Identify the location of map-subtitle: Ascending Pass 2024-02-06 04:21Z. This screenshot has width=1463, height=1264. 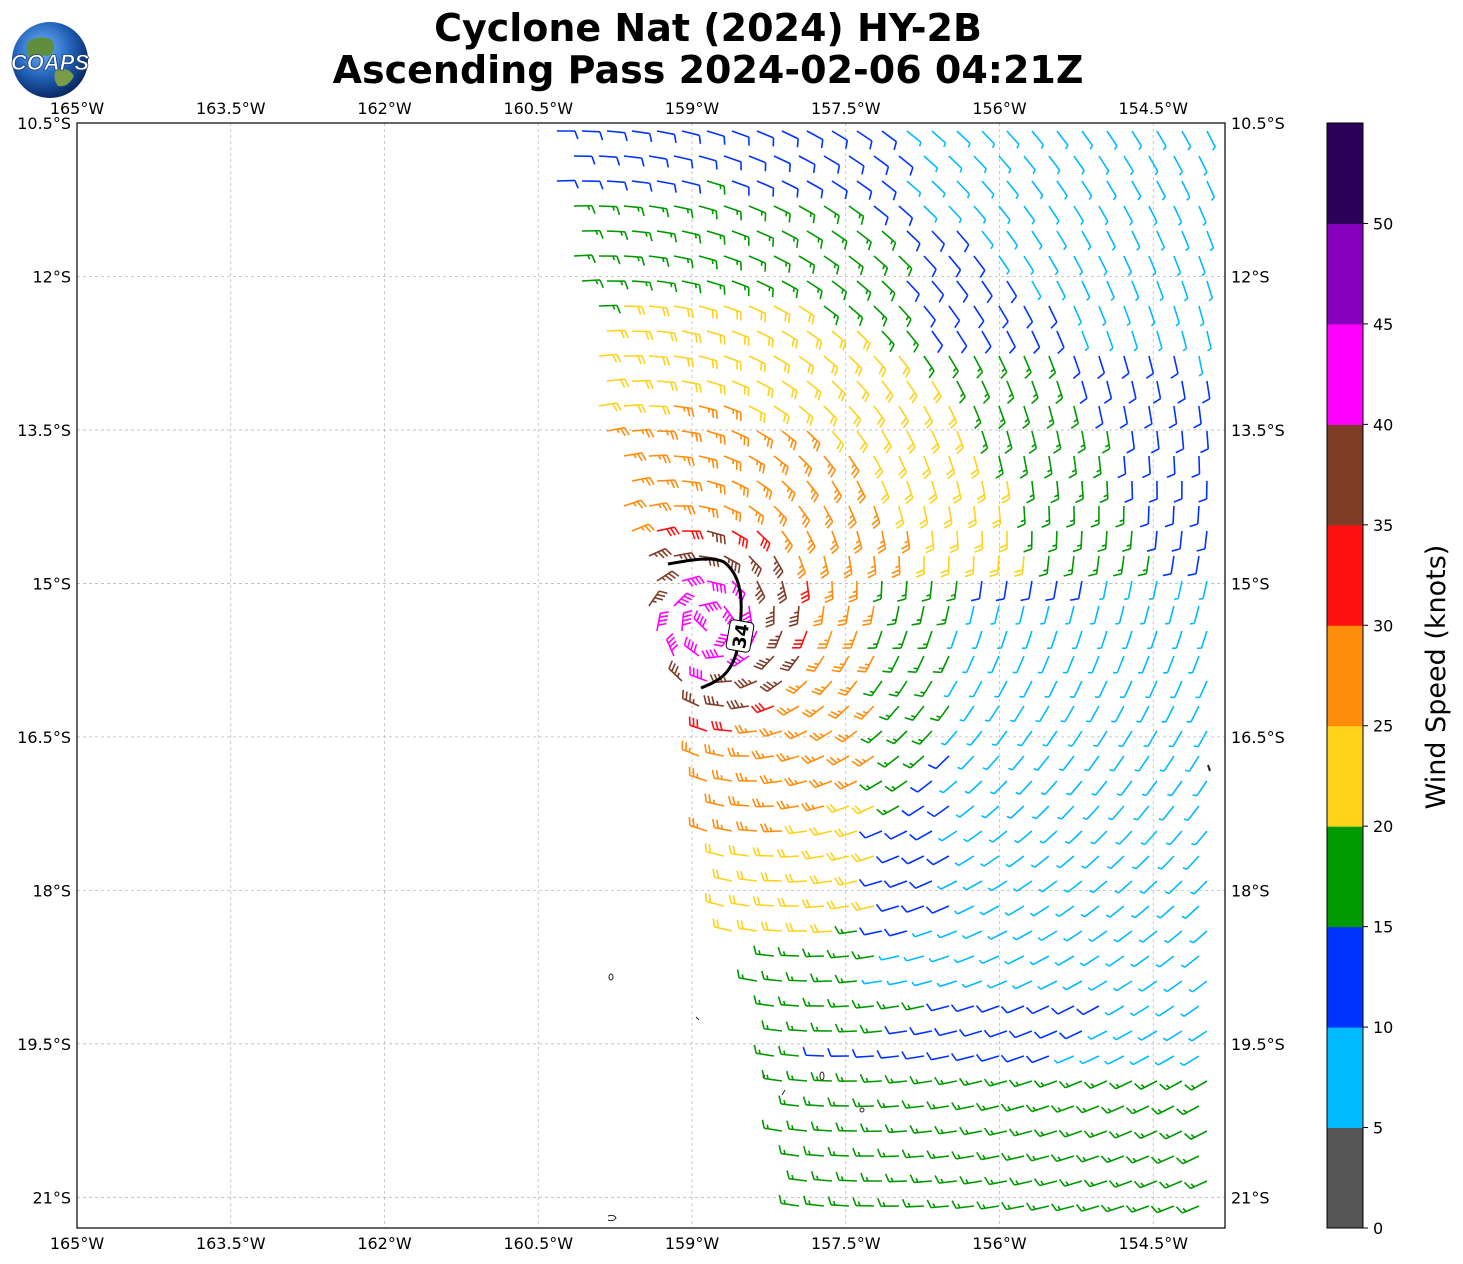
(708, 70).